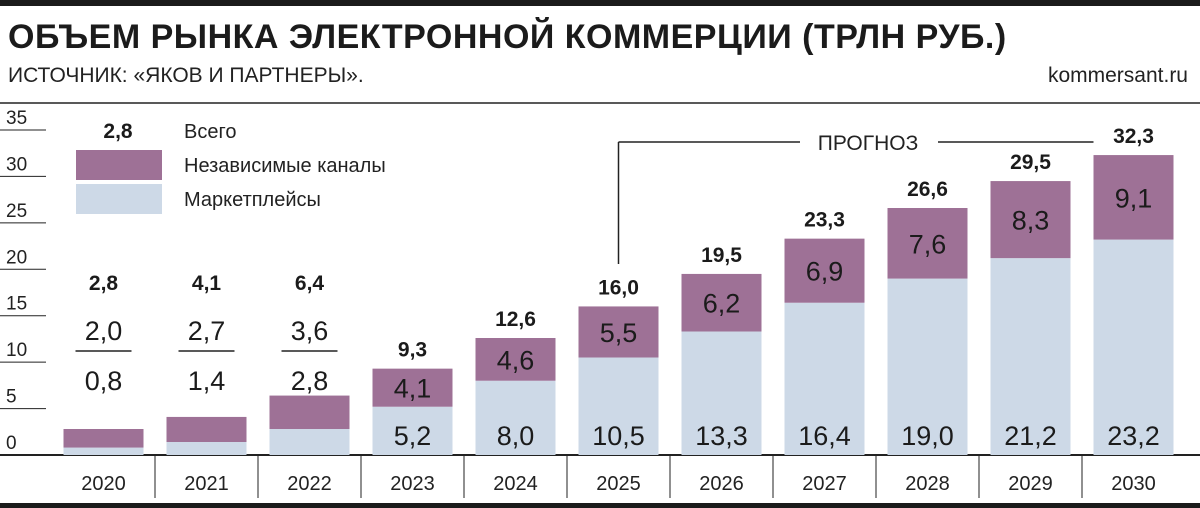 The height and width of the screenshot is (508, 1200). I want to click on legend-marketplaces-swatch, so click(119, 199).